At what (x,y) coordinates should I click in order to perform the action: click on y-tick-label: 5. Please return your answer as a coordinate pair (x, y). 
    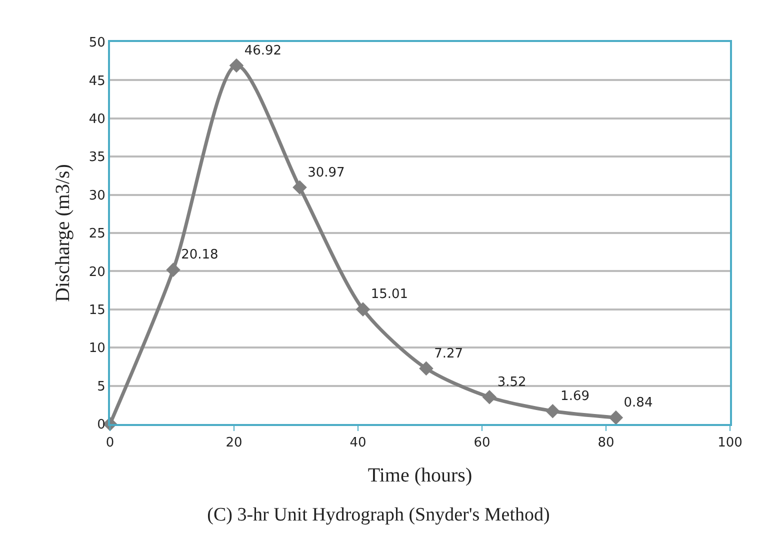
    Looking at the image, I should click on (101, 386).